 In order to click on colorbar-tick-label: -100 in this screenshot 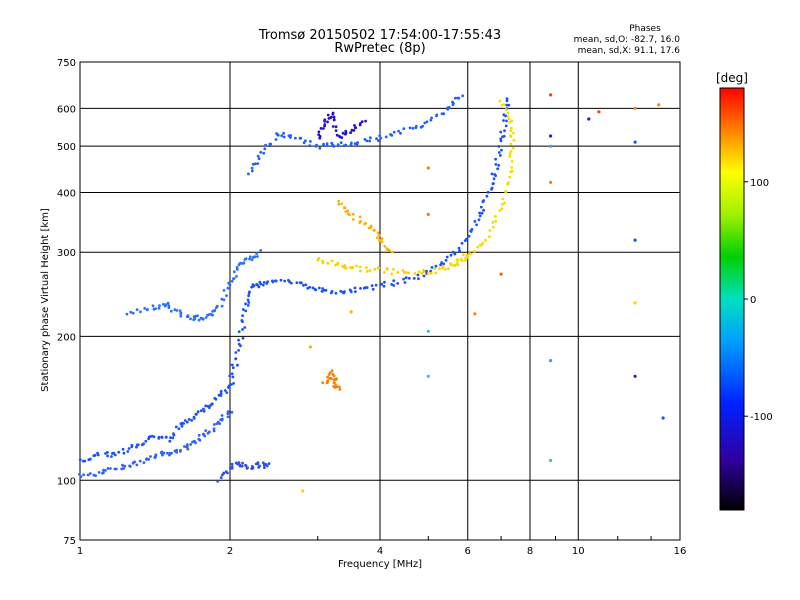, I will do `click(761, 417)`.